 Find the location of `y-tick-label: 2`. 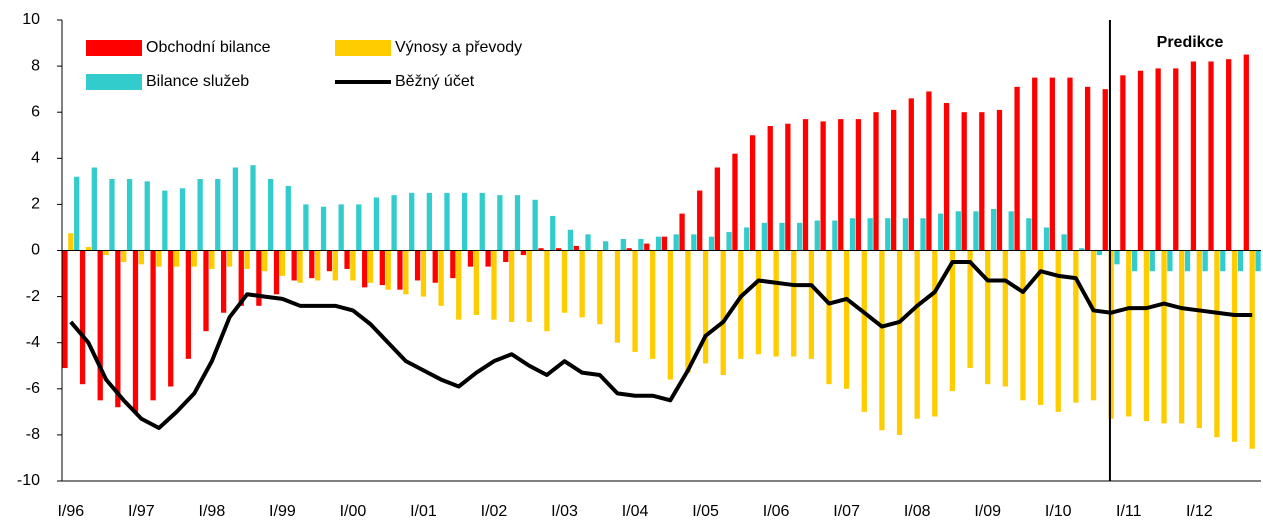

y-tick-label: 2 is located at coordinates (35, 204).